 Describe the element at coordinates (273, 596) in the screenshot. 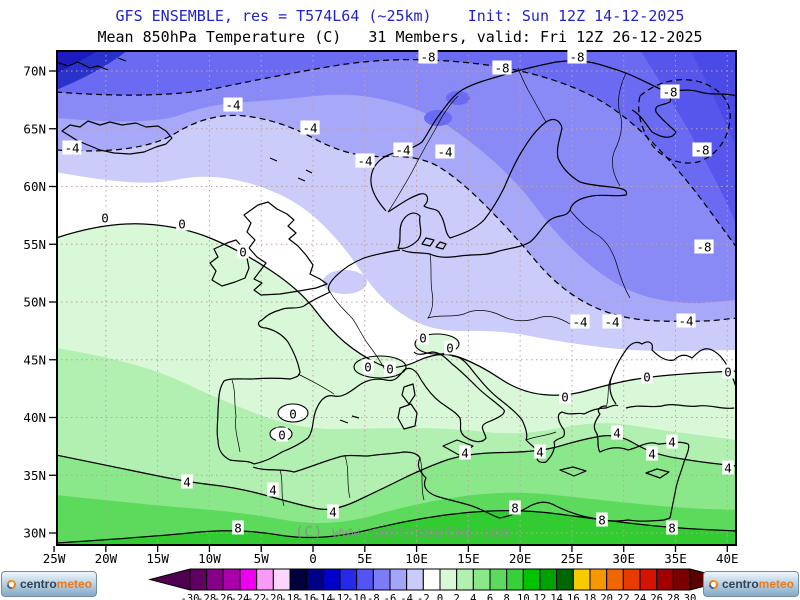

I see `colorbar-tick-label: -20` at that location.